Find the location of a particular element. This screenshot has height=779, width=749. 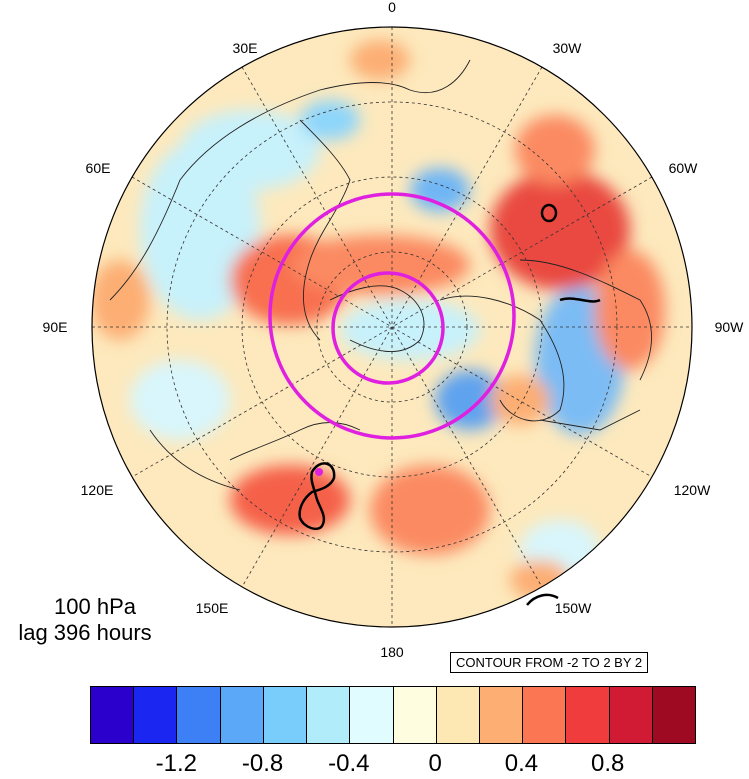

lon-label-90e: 90E is located at coordinates (55, 327).